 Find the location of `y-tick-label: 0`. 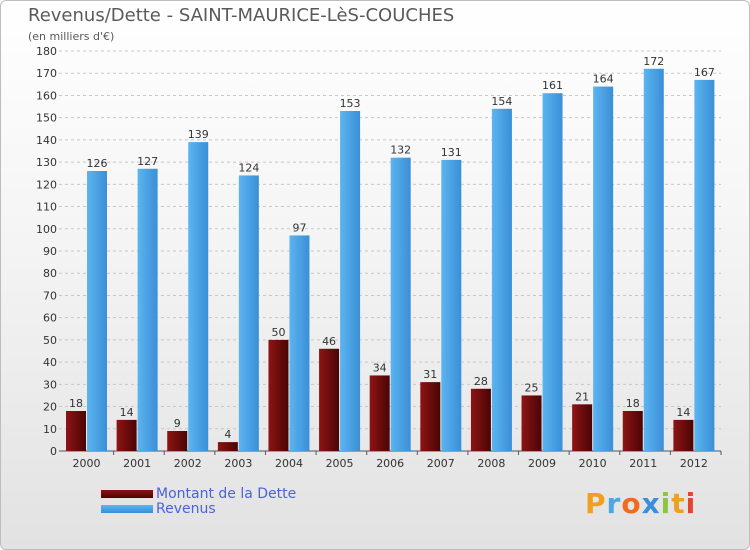

y-tick-label: 0 is located at coordinates (53, 451).